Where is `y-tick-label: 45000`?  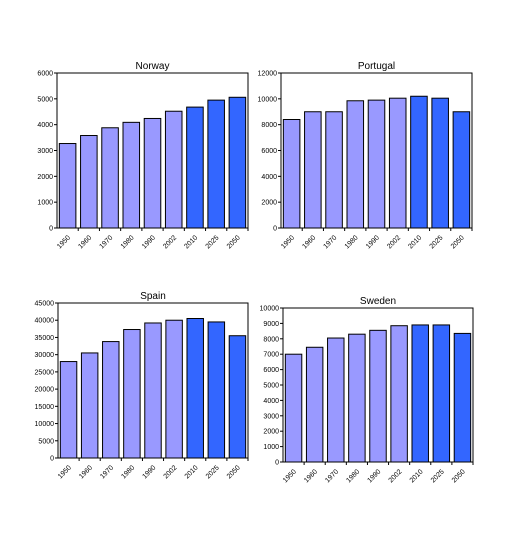
y-tick-label: 45000 is located at coordinates (45, 304).